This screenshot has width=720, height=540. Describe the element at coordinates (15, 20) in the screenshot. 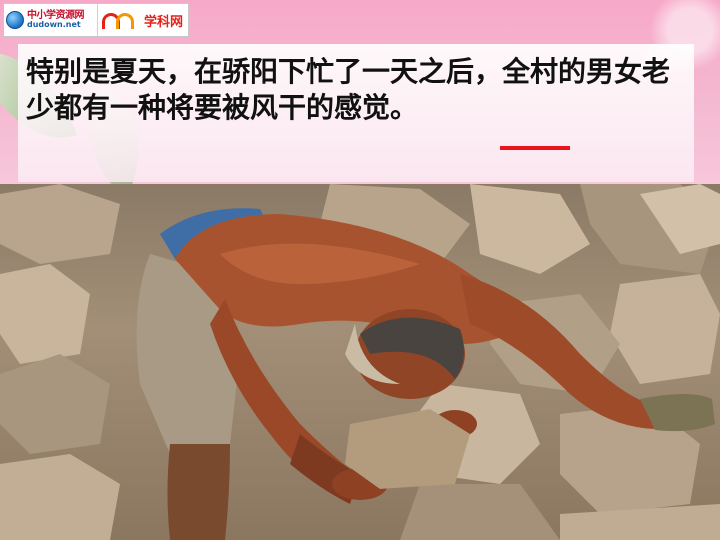

I see `globe-icon` at that location.